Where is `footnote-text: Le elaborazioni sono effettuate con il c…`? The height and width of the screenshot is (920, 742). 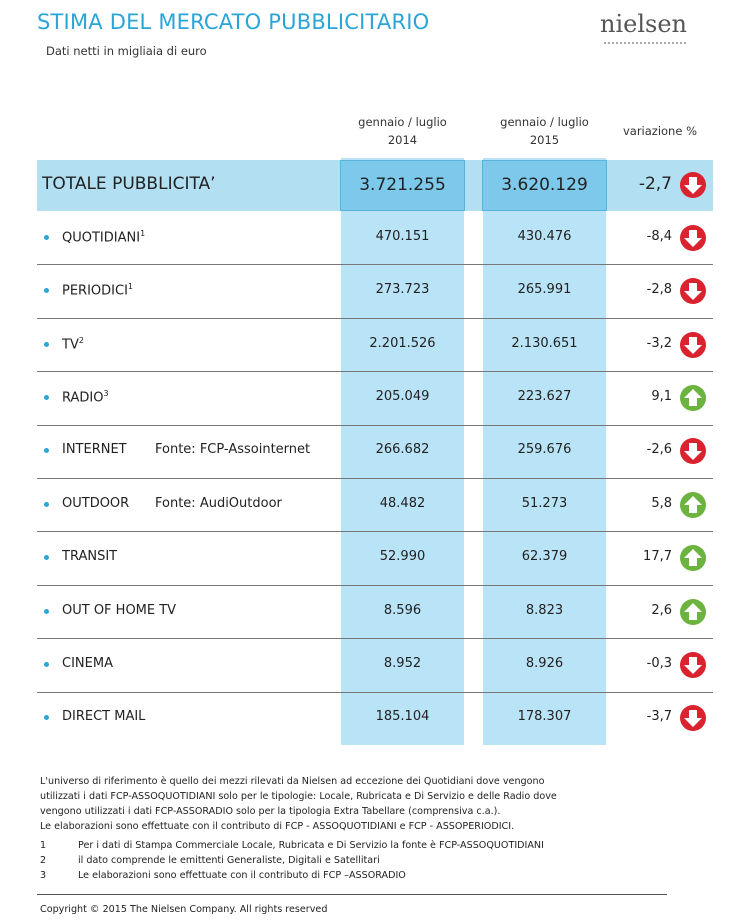
footnote-text: Le elaborazioni sono effettuate con il c… is located at coordinates (277, 826).